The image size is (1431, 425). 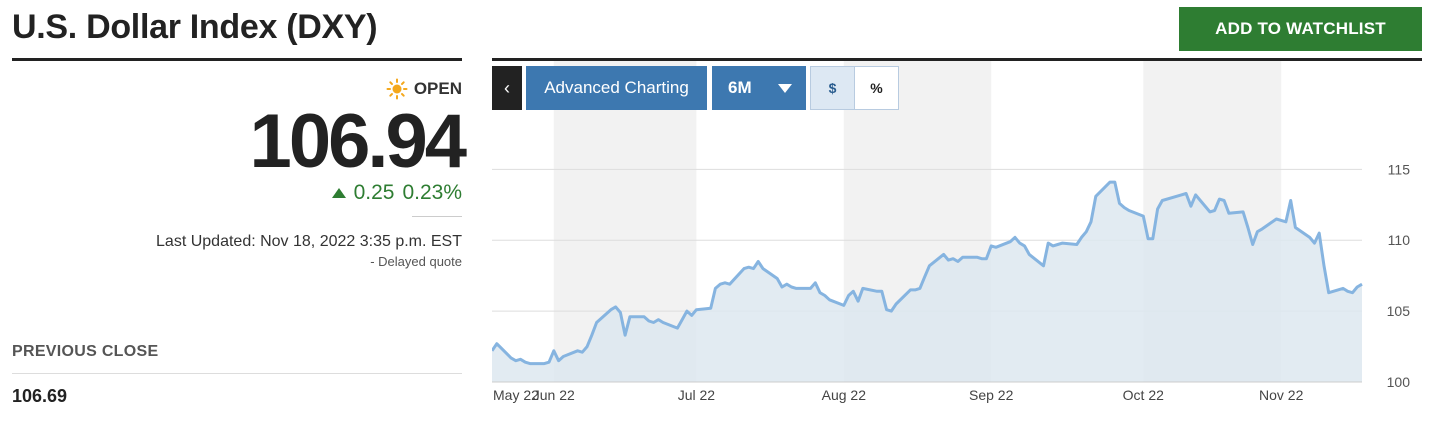 I want to click on percent-mode-button: %, so click(x=876, y=88).